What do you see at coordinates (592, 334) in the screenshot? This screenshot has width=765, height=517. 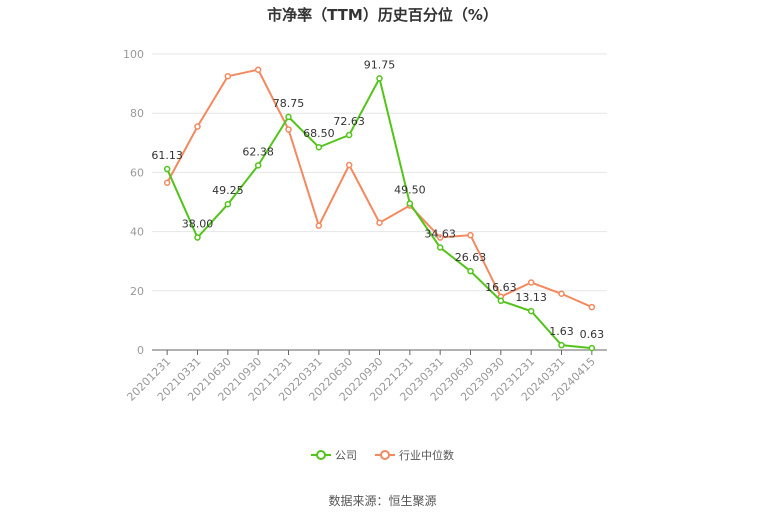 I see `data-label-company: 0.63` at bounding box center [592, 334].